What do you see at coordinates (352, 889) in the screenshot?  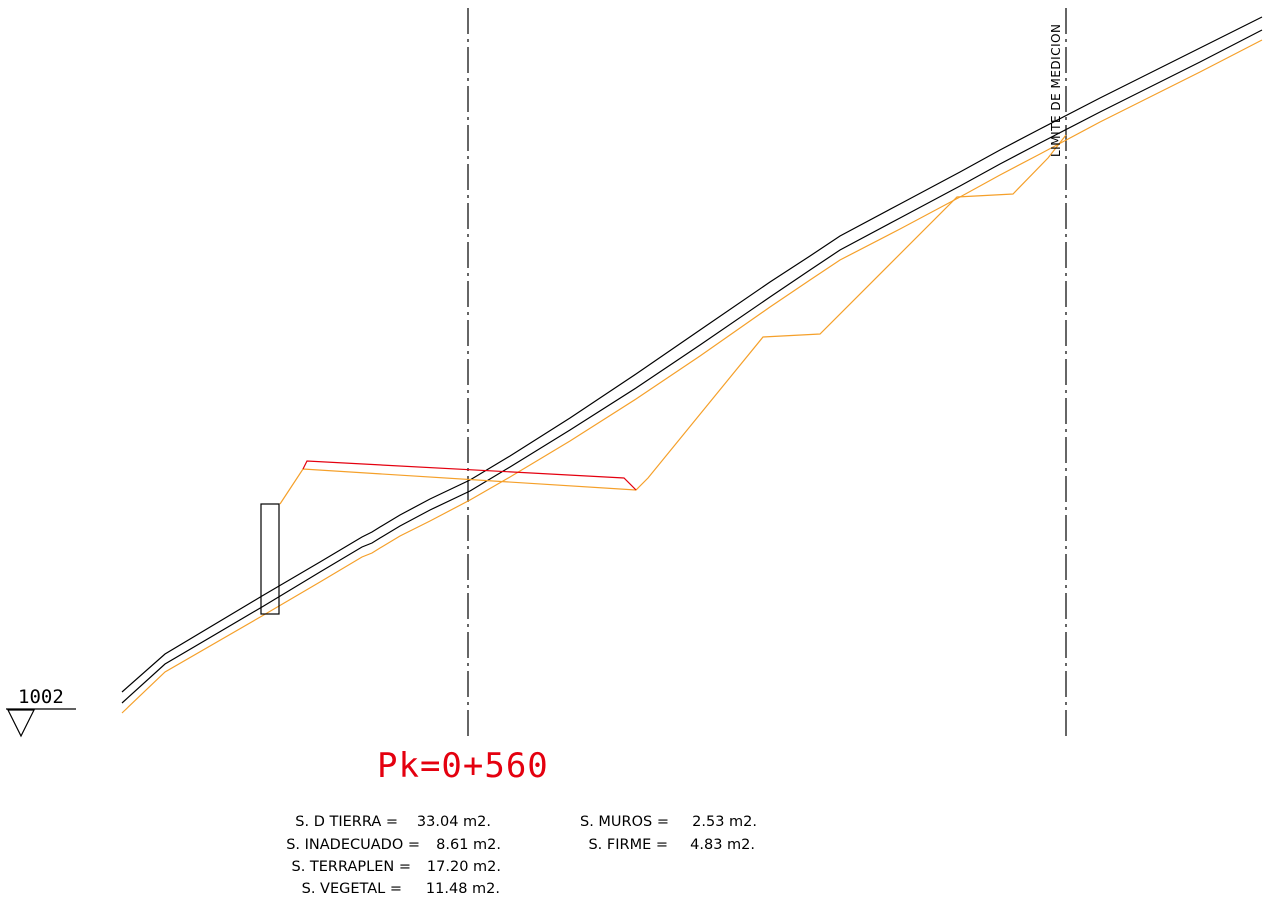 I see `area-label: S. VEGETAL =` at bounding box center [352, 889].